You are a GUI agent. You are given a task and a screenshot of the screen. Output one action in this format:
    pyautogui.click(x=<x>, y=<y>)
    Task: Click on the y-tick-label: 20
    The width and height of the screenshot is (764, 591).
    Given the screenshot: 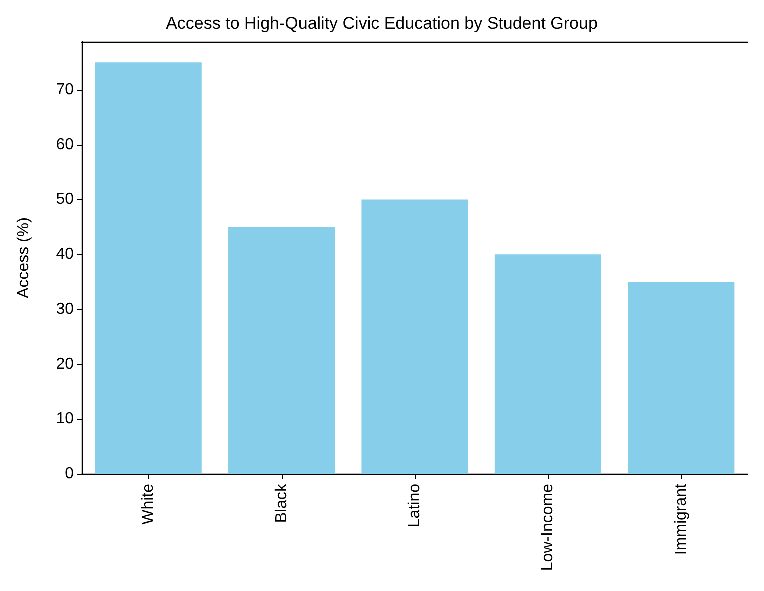 What is the action you would take?
    pyautogui.click(x=65, y=364)
    